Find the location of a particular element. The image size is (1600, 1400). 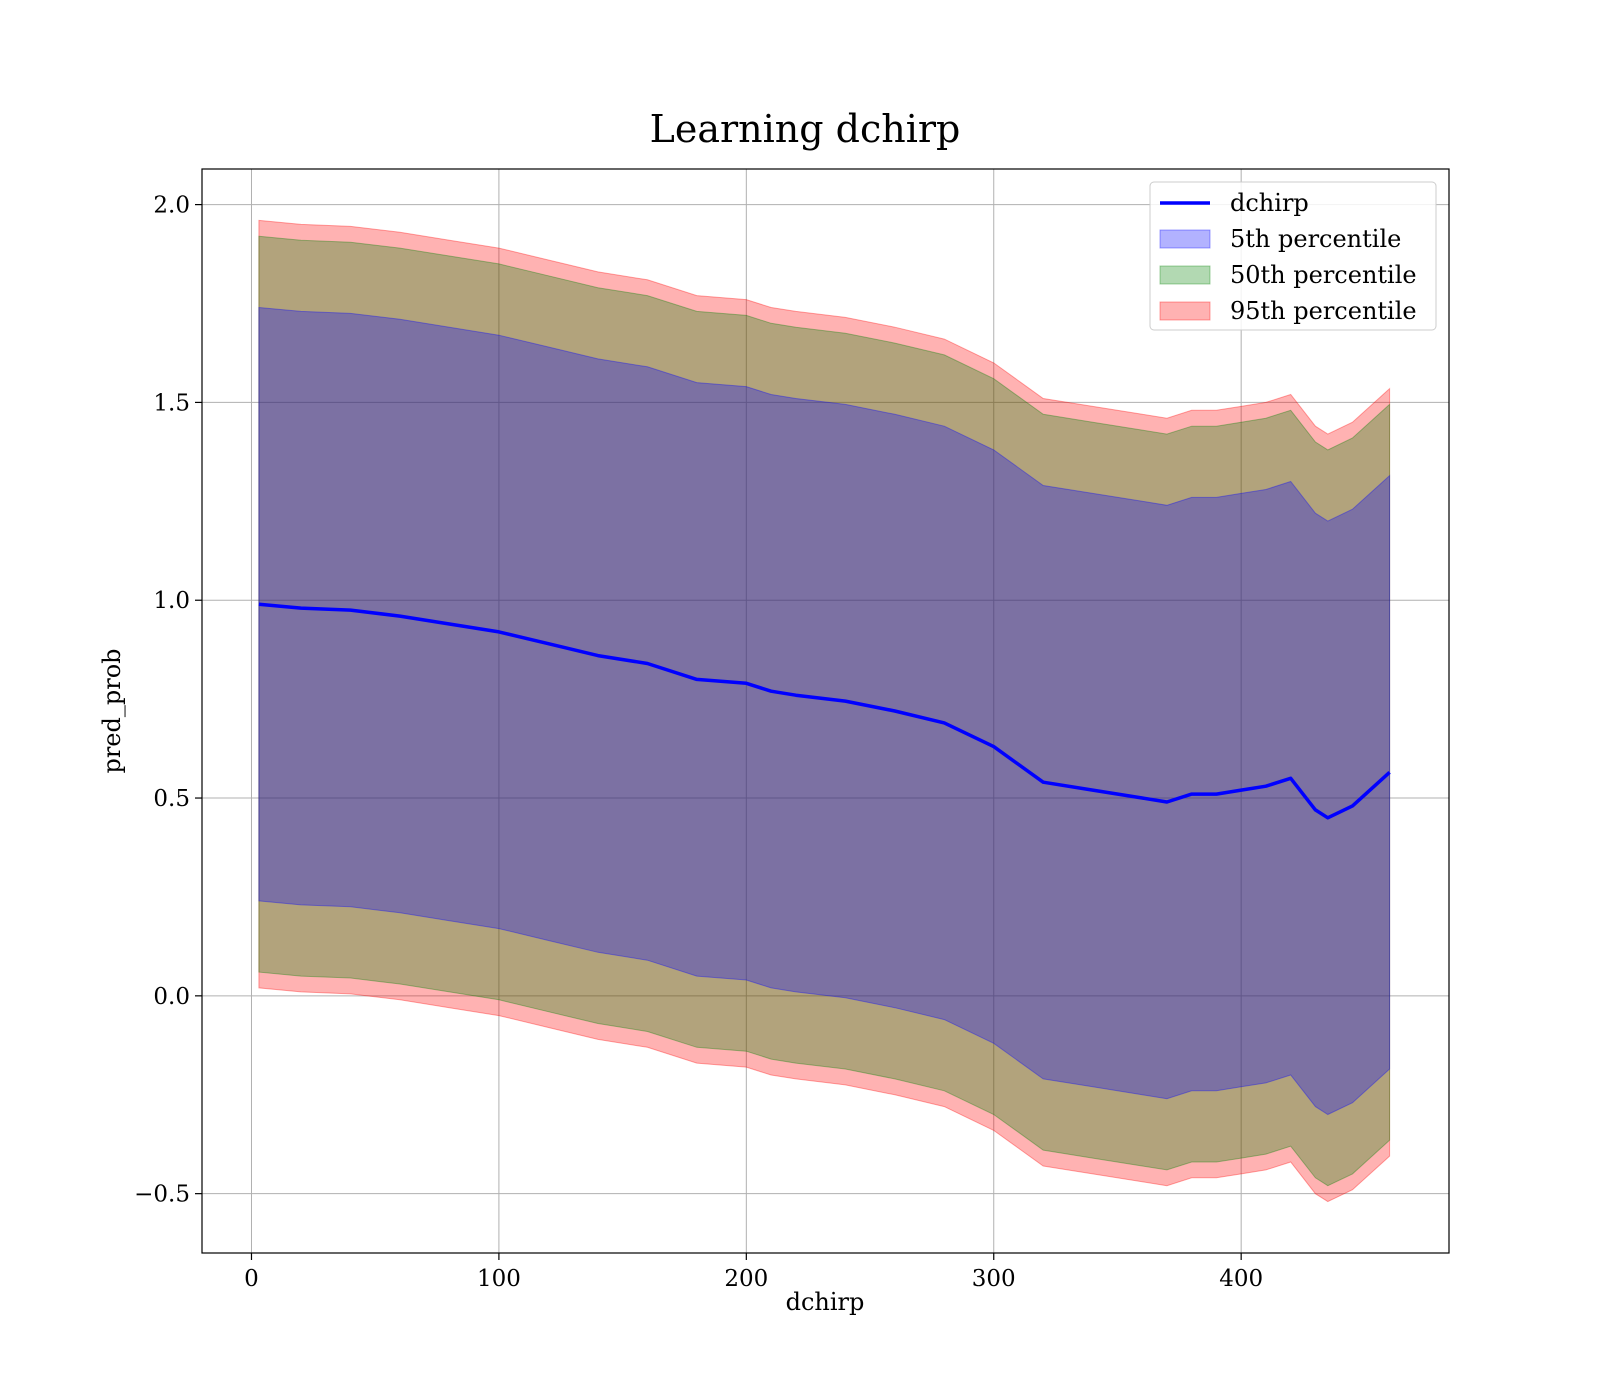

line-dchirp is located at coordinates (824, 711).